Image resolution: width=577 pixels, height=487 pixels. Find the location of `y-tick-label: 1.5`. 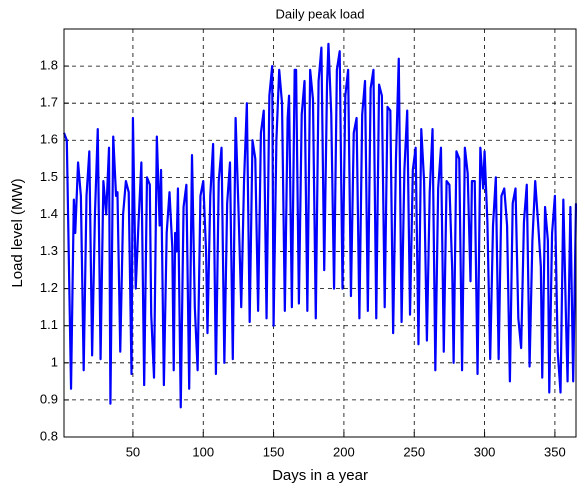

y-tick-label: 1.5 is located at coordinates (49, 176).